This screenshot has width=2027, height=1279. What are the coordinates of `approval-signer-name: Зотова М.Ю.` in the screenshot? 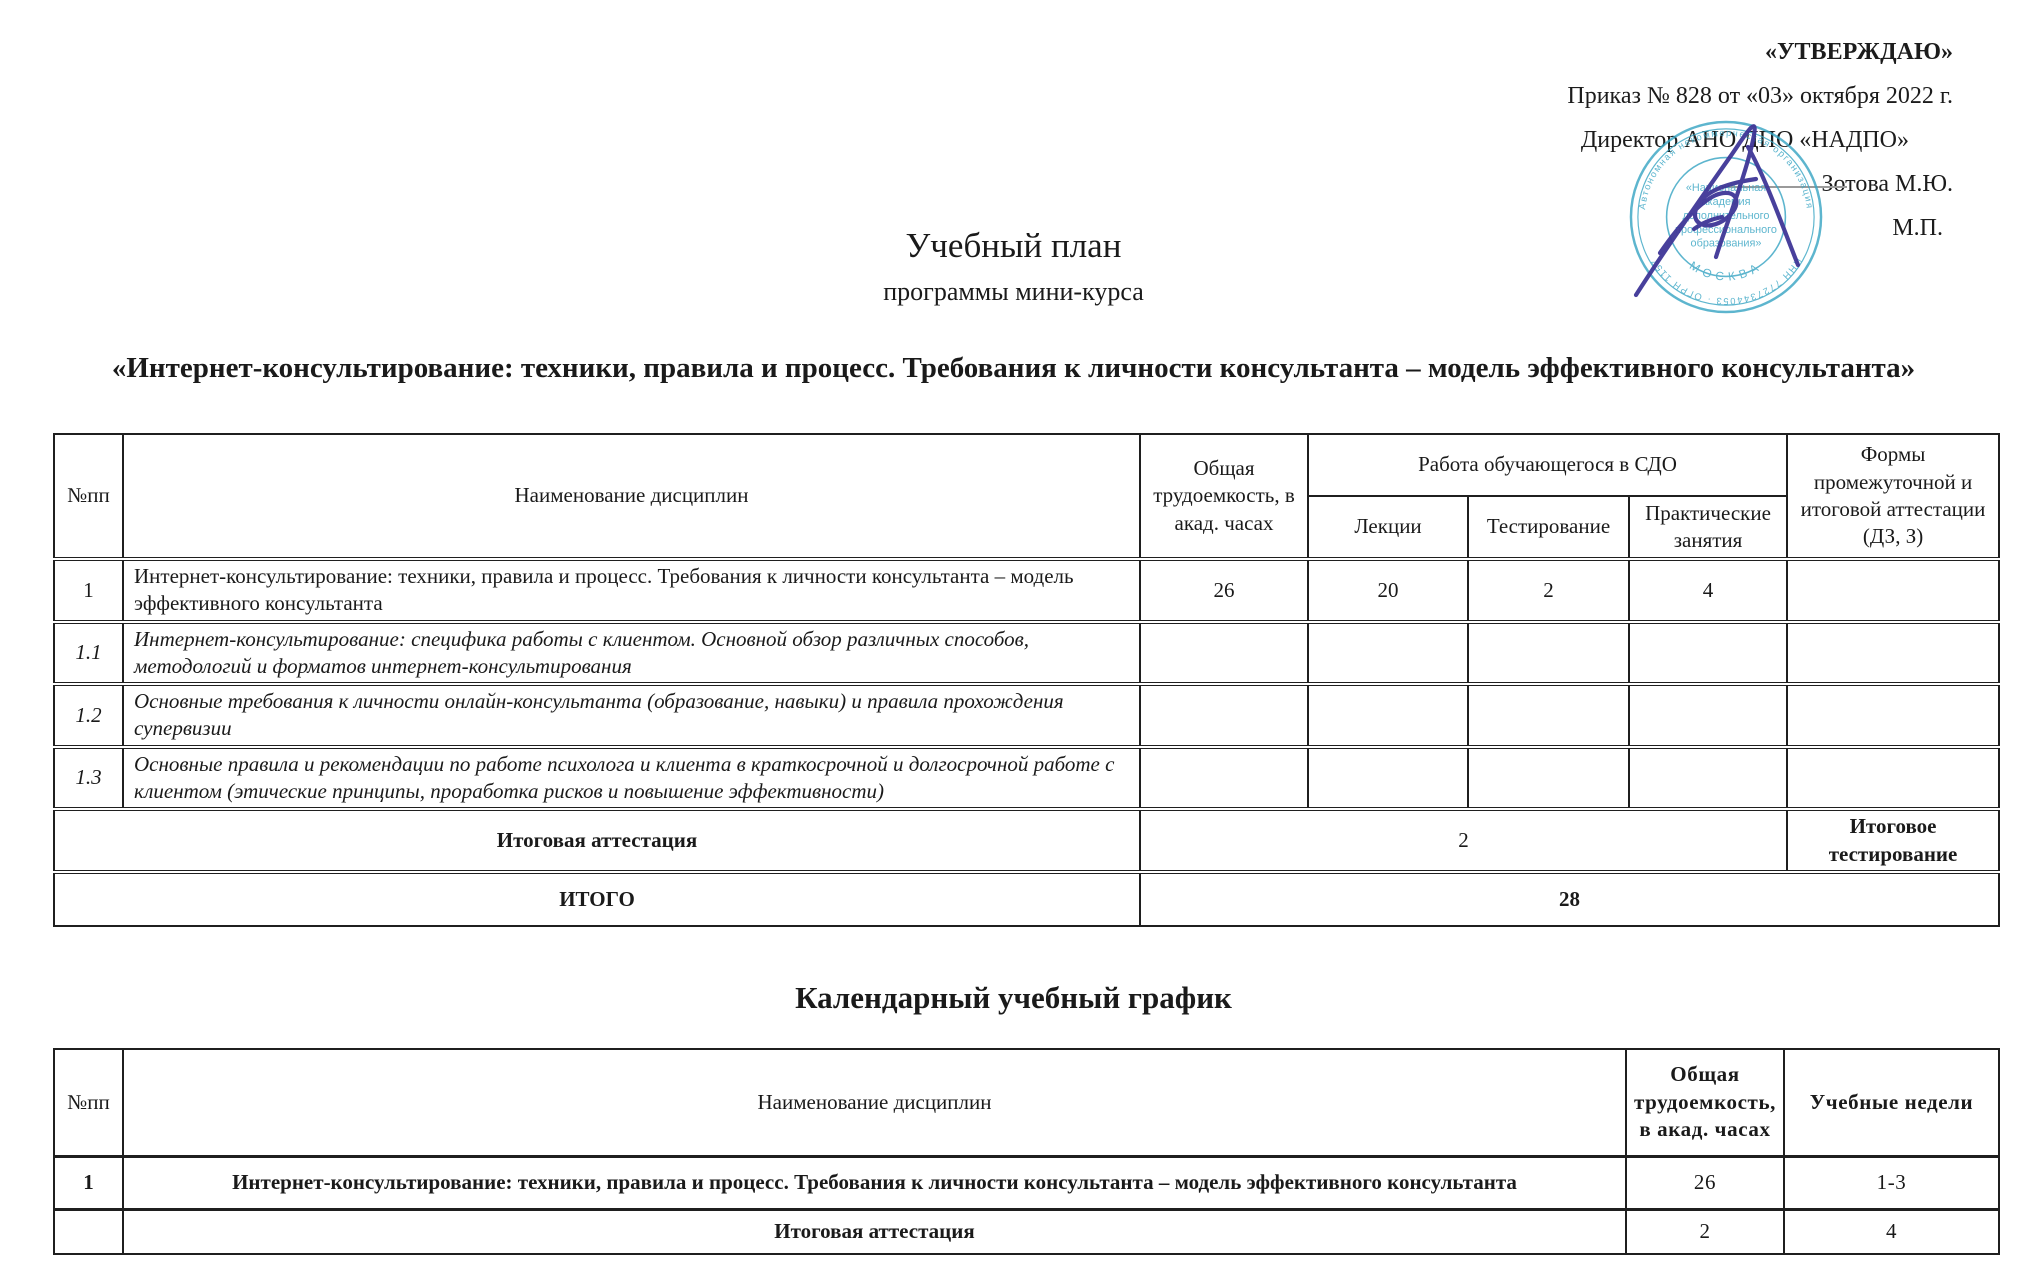 It's located at (1887, 184).